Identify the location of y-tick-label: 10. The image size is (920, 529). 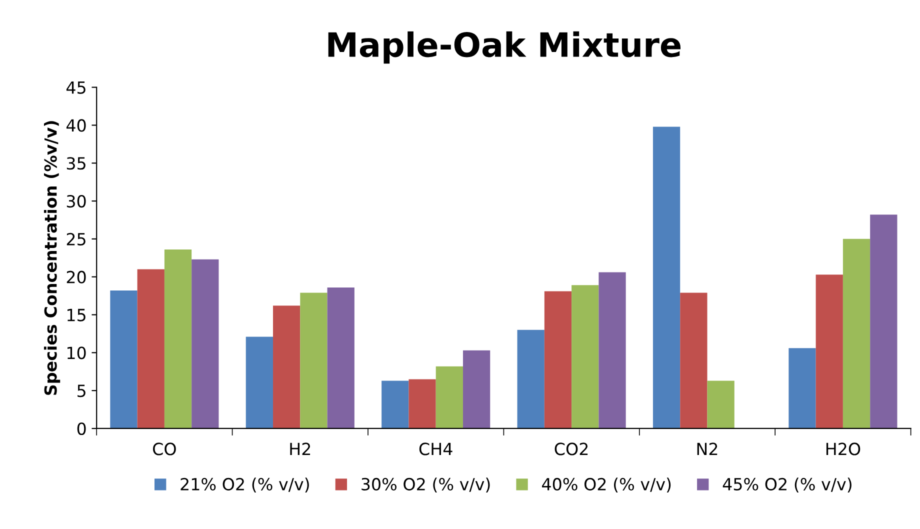
(77, 353).